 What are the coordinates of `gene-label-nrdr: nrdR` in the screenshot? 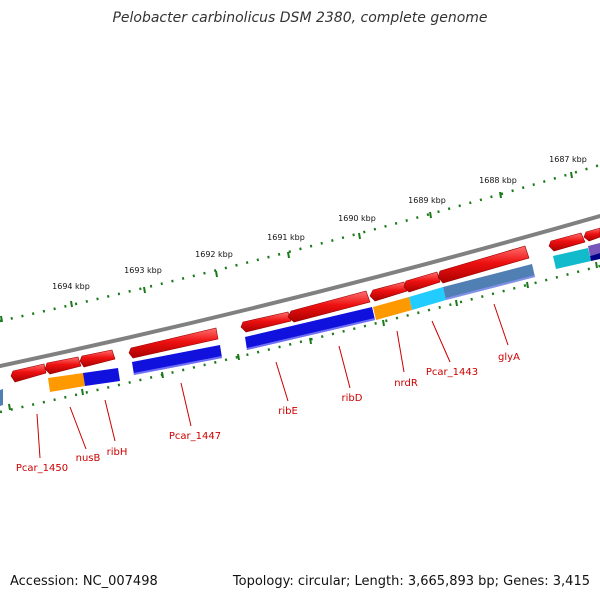 It's located at (406, 383).